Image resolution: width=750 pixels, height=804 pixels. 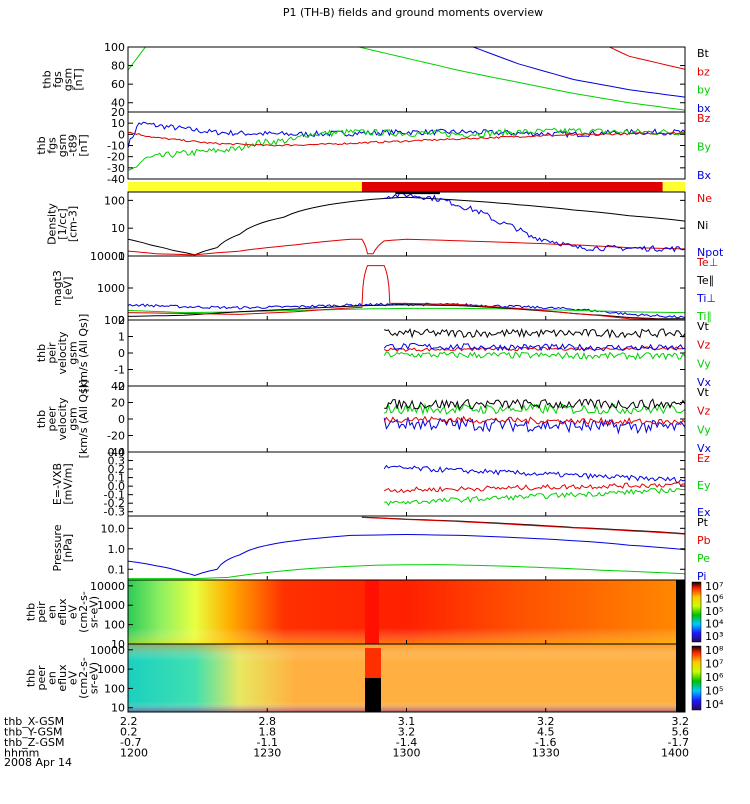 I want to click on legend-entry: By, so click(x=704, y=147).